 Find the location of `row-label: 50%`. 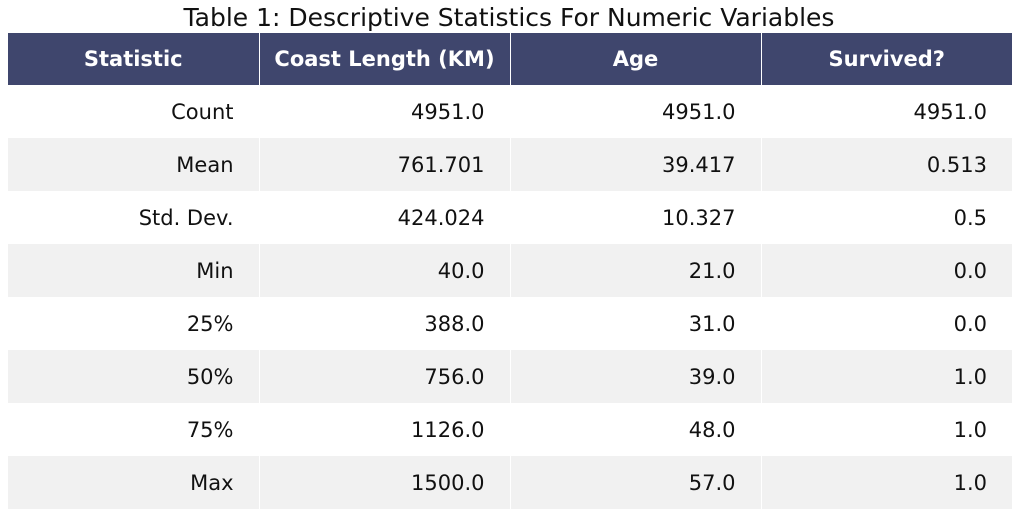

row-label: 50% is located at coordinates (133, 376).